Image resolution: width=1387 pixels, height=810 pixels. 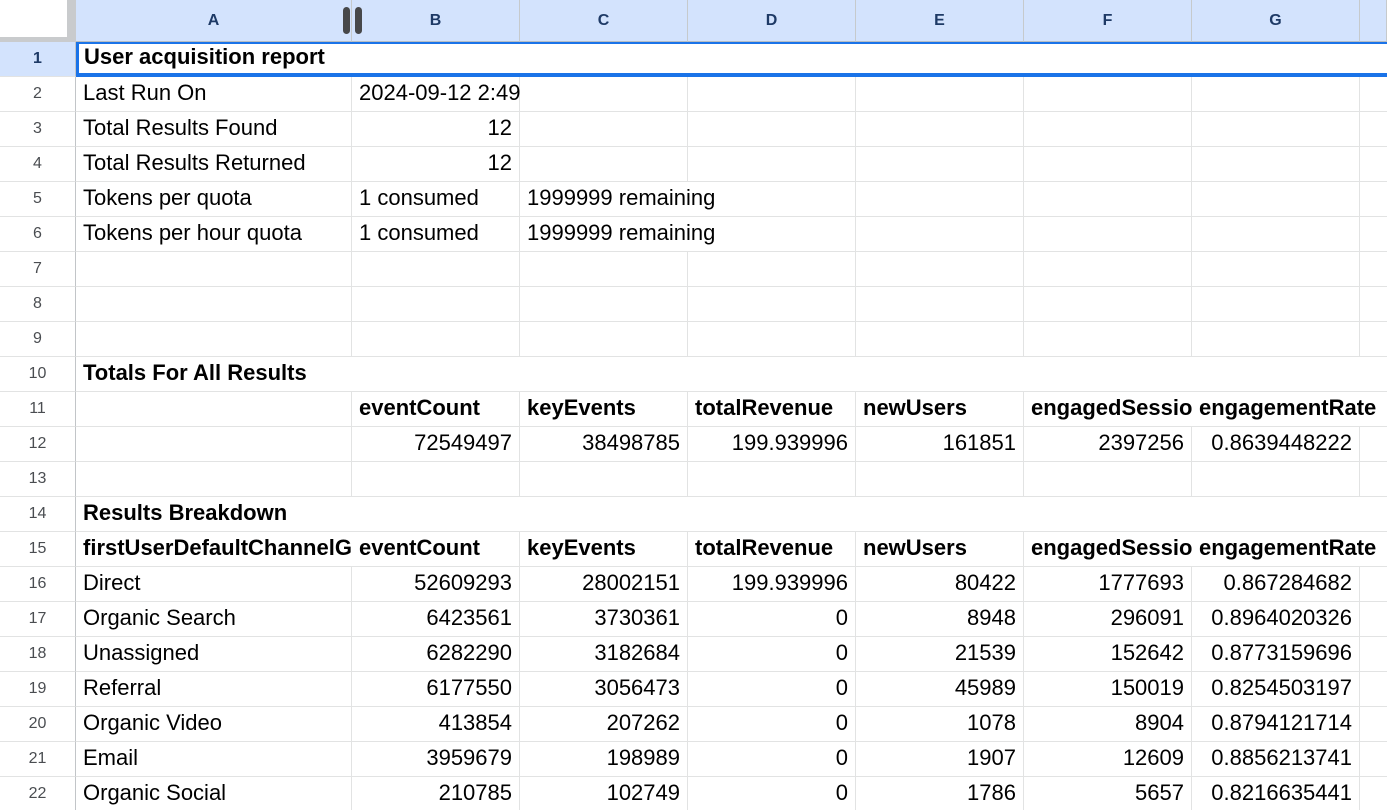 I want to click on cell-E6, so click(x=940, y=234).